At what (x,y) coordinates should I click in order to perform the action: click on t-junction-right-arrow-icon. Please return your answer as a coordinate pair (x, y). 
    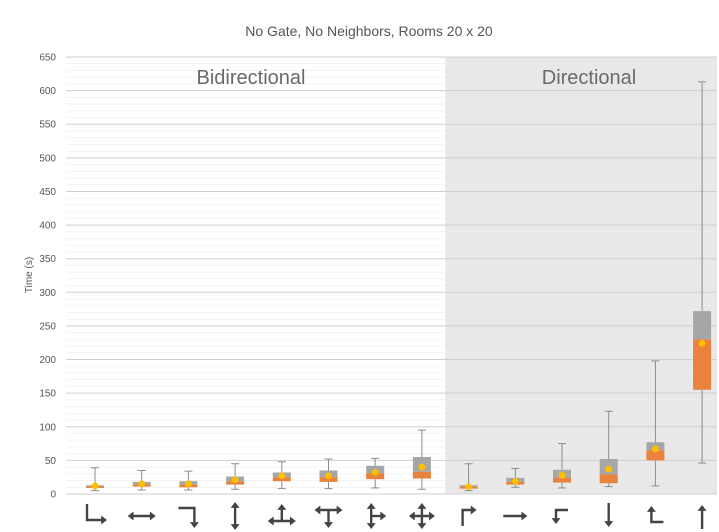
    Looking at the image, I should click on (376, 516).